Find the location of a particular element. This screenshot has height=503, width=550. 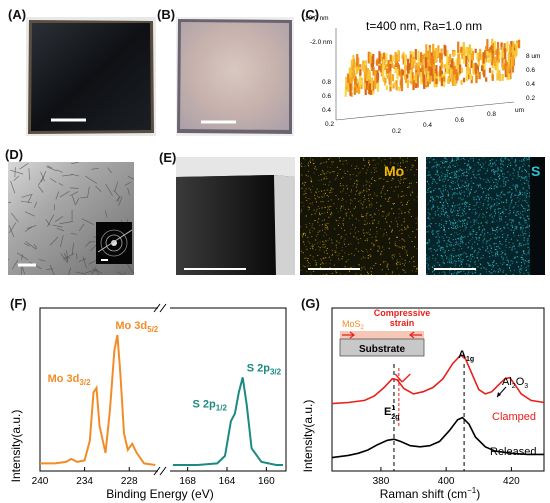

eds-map-mo: Mo is located at coordinates (359, 216).